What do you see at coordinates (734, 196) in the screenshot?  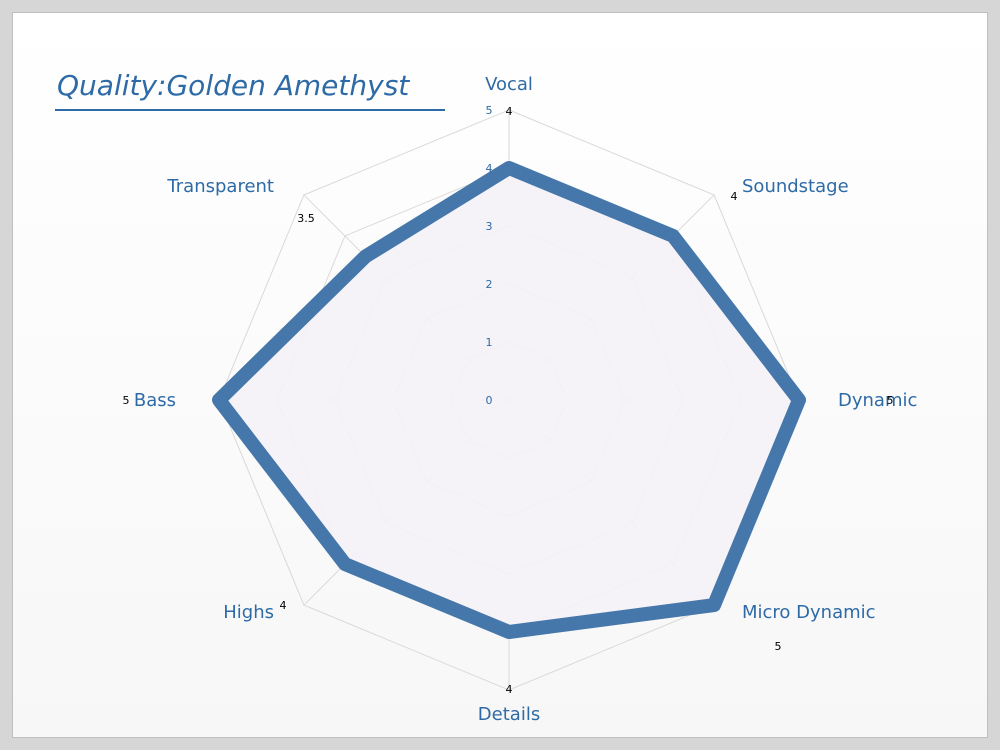 I see `data-label-1: 4` at bounding box center [734, 196].